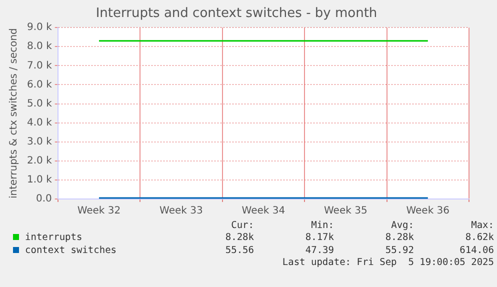  Describe the element at coordinates (319, 237) in the screenshot. I see `text: 8.17k` at that location.